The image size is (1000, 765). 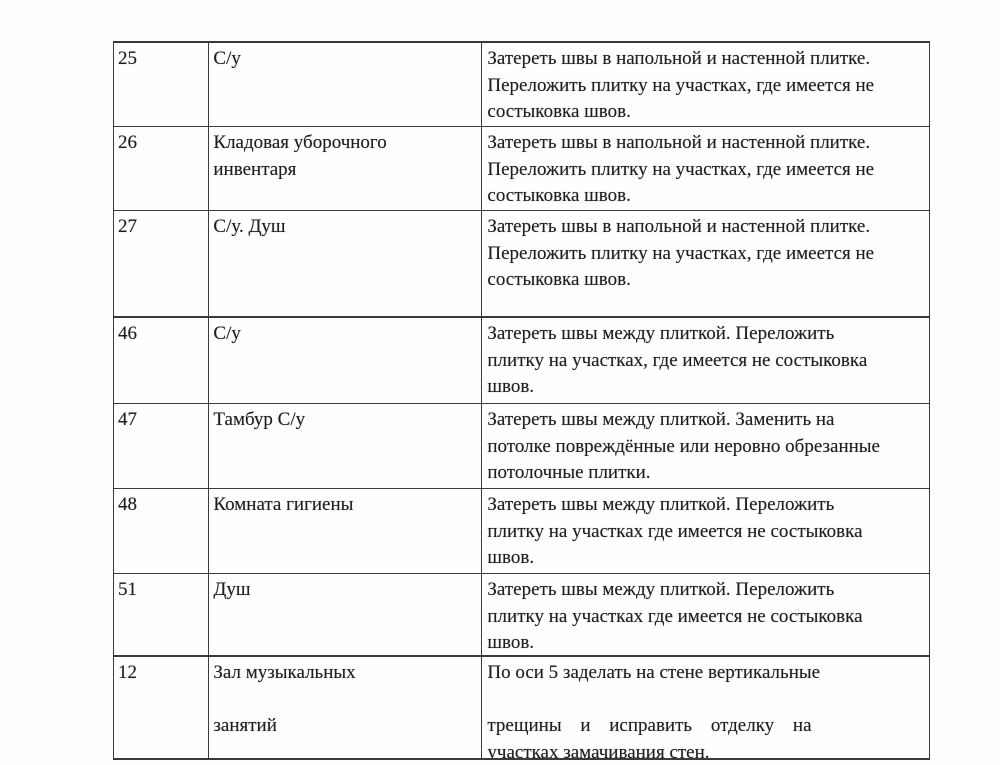 I want to click on room-name-line: инвентаря, so click(x=255, y=169).